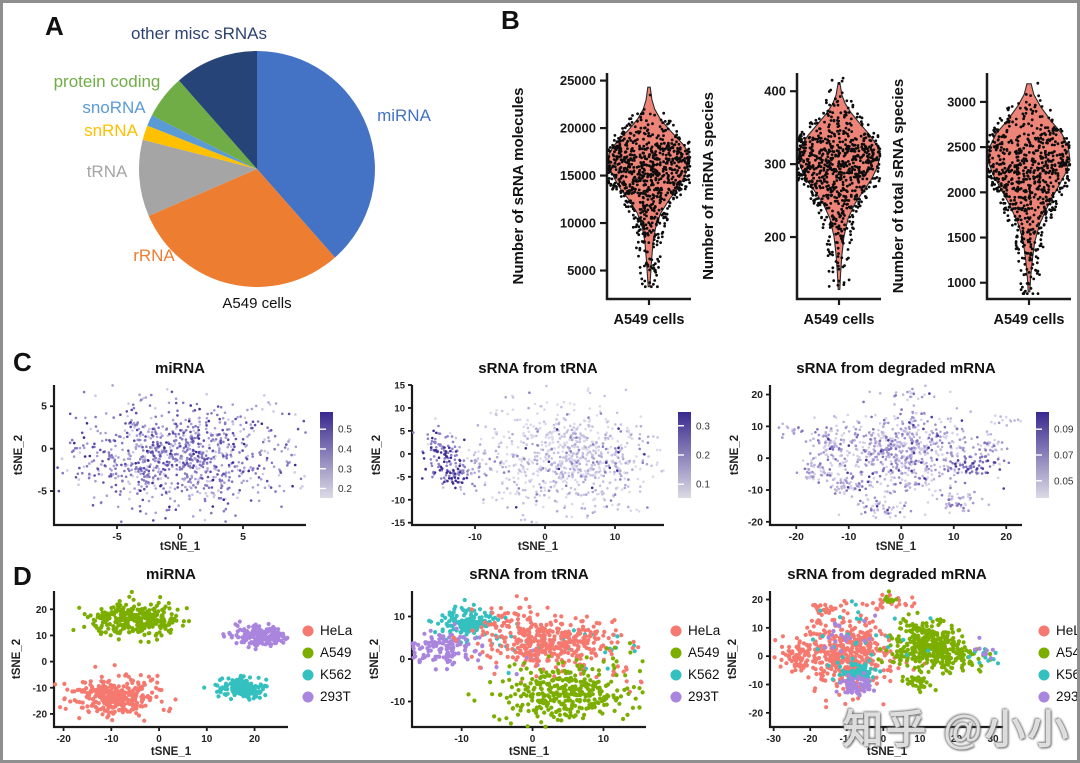 This screenshot has width=1080, height=763. I want to click on pie-slice-snoRNA, so click(202, 142).